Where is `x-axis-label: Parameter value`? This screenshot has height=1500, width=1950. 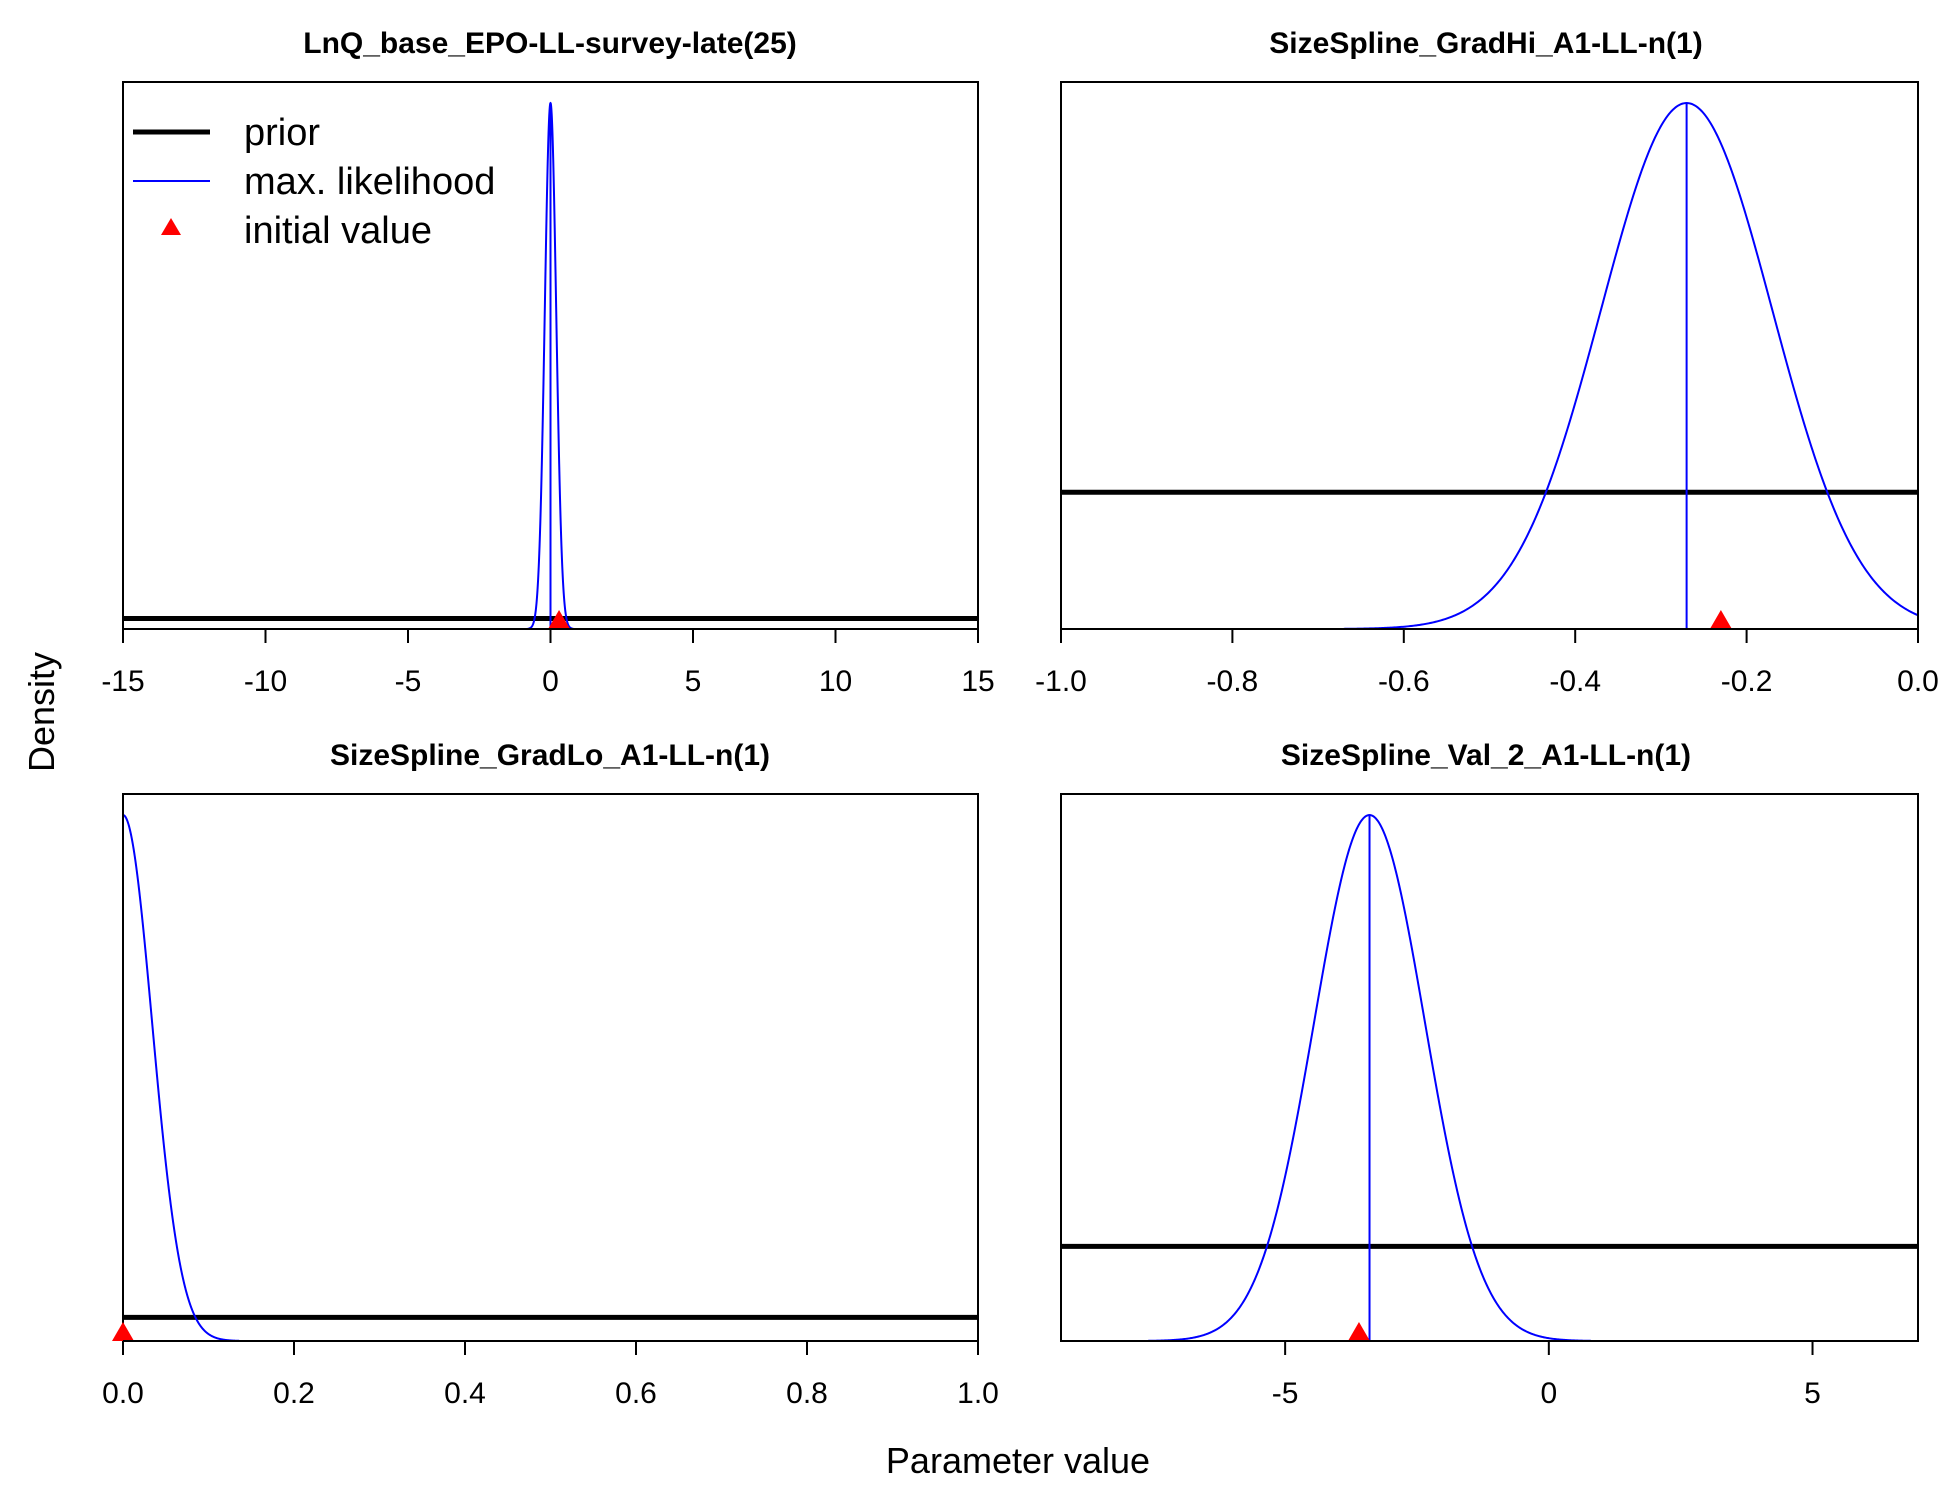 x-axis-label: Parameter value is located at coordinates (1018, 1460).